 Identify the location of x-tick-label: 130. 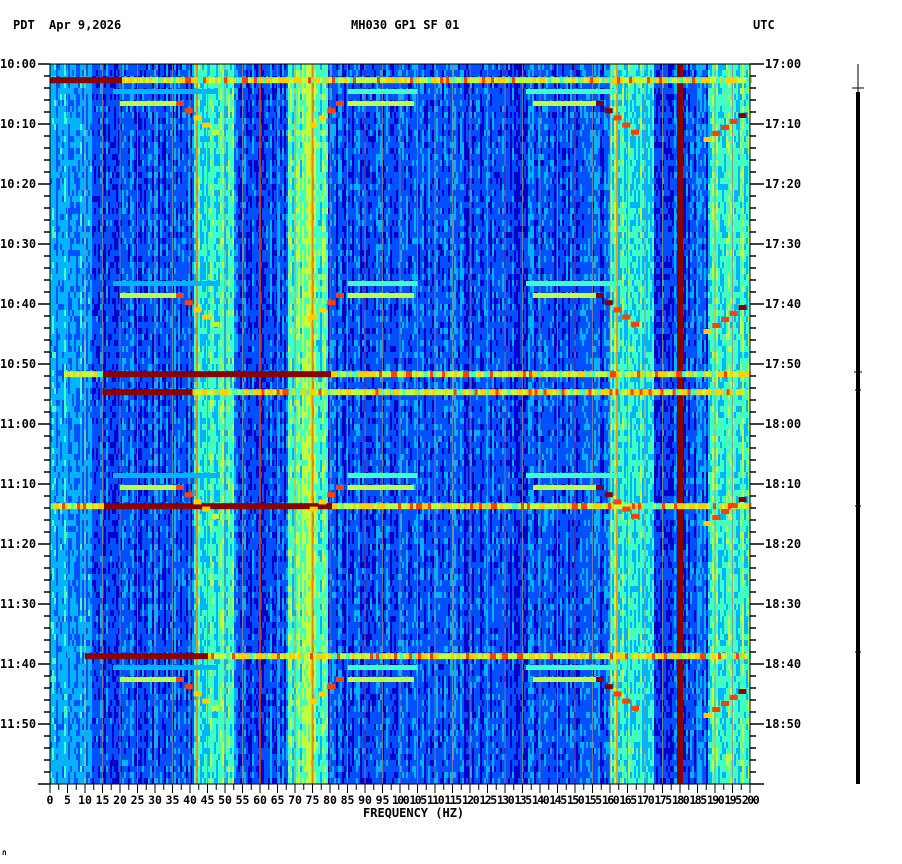
(506, 800).